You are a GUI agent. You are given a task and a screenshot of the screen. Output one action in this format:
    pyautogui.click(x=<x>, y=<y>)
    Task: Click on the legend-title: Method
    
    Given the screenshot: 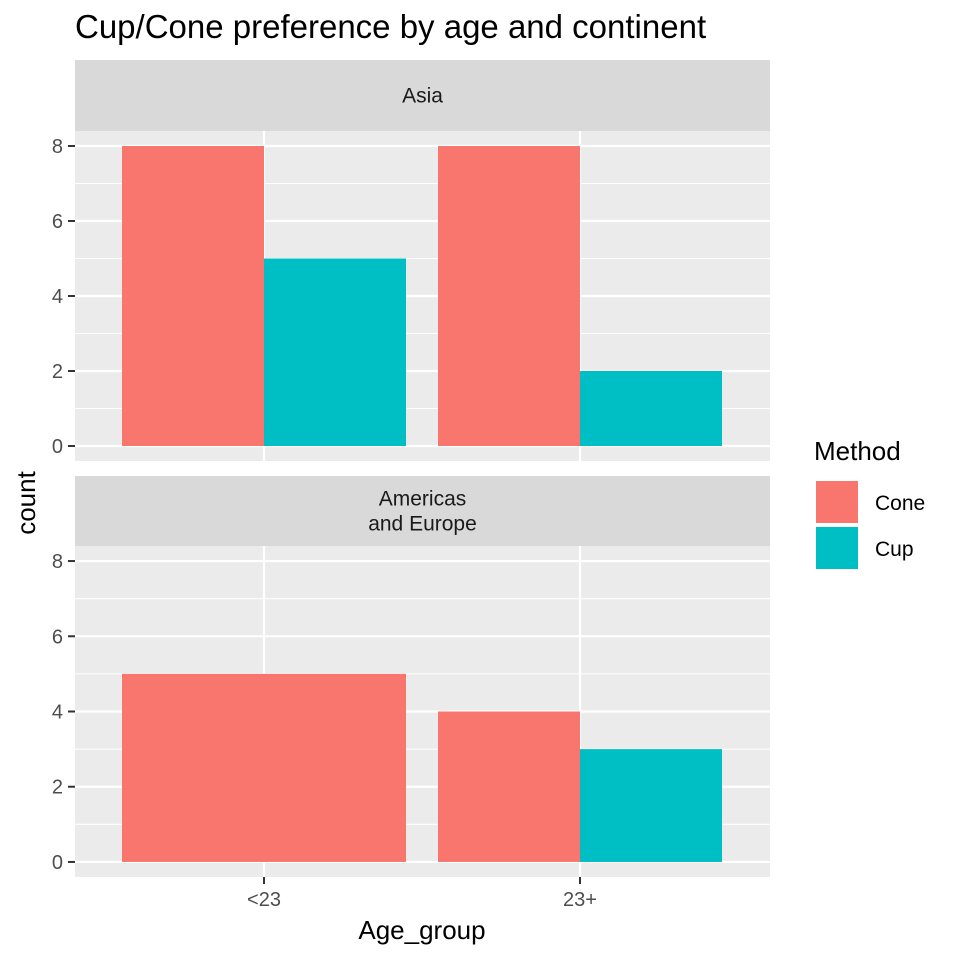 What is the action you would take?
    pyautogui.click(x=857, y=451)
    